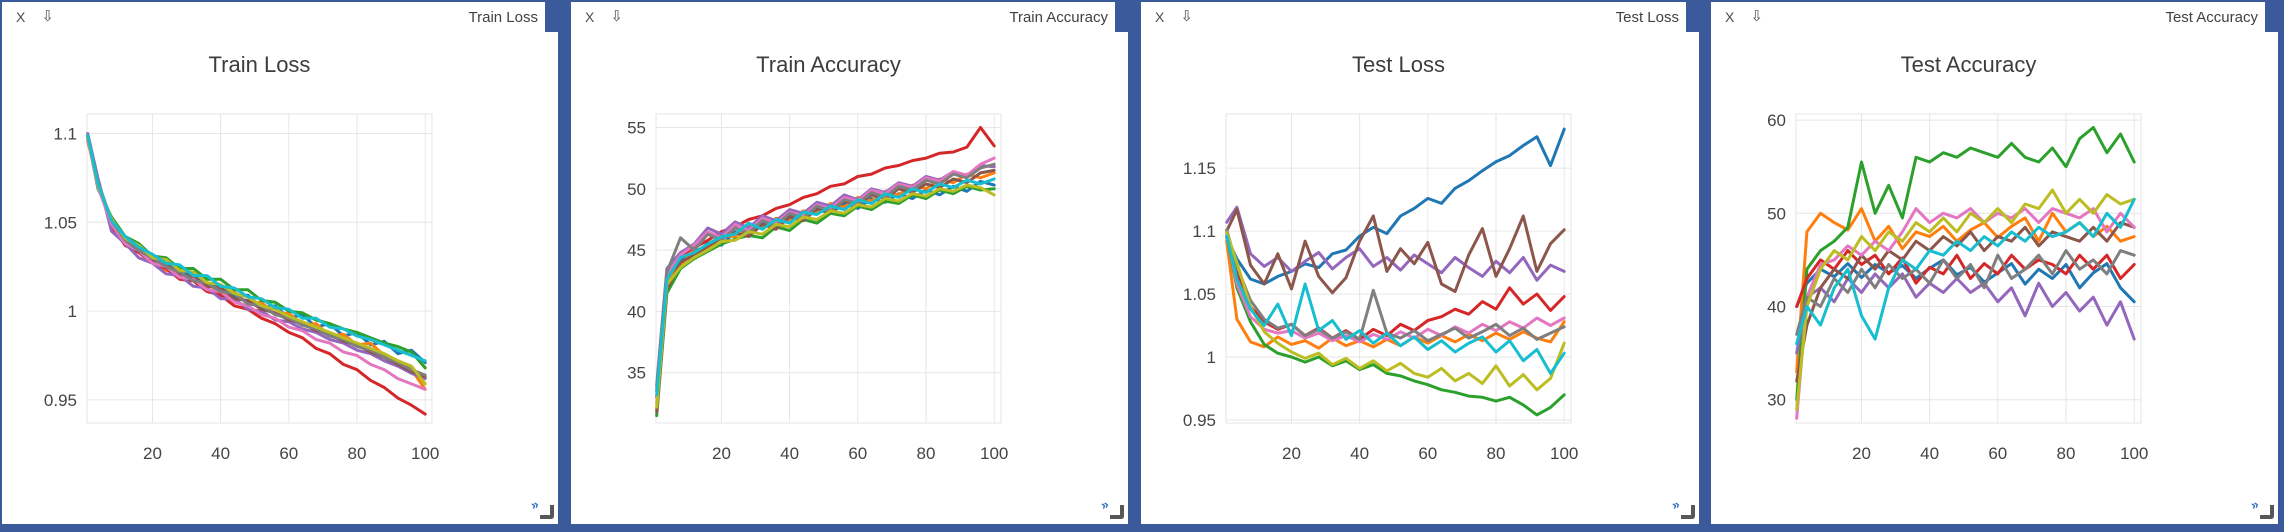 The height and width of the screenshot is (532, 2284). I want to click on panel-titlebar: X ⇩ Test Loss, so click(1420, 17).